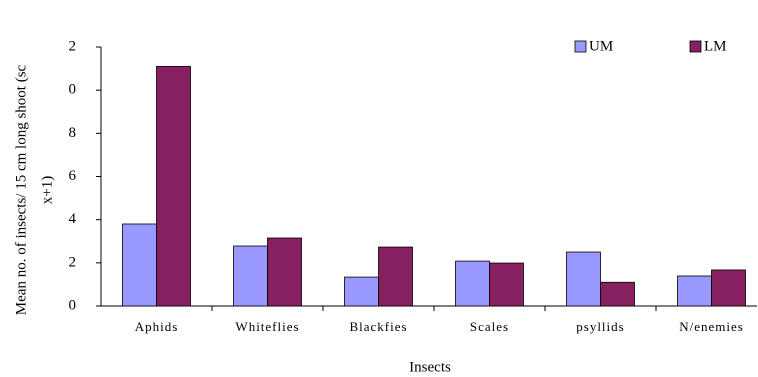 The image size is (758, 377). What do you see at coordinates (378, 326) in the screenshot?
I see `x-tick-label: Blackfies` at bounding box center [378, 326].